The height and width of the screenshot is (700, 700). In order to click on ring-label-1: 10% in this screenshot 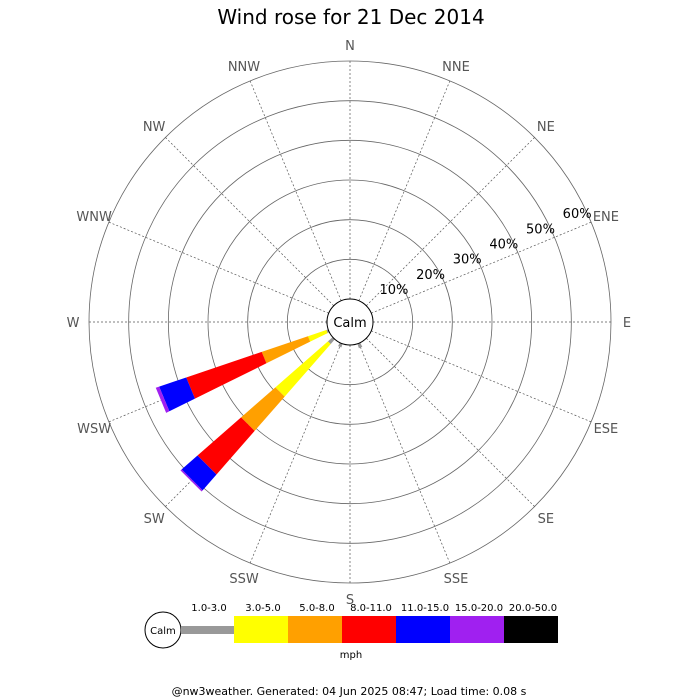, I will do `click(393, 290)`.